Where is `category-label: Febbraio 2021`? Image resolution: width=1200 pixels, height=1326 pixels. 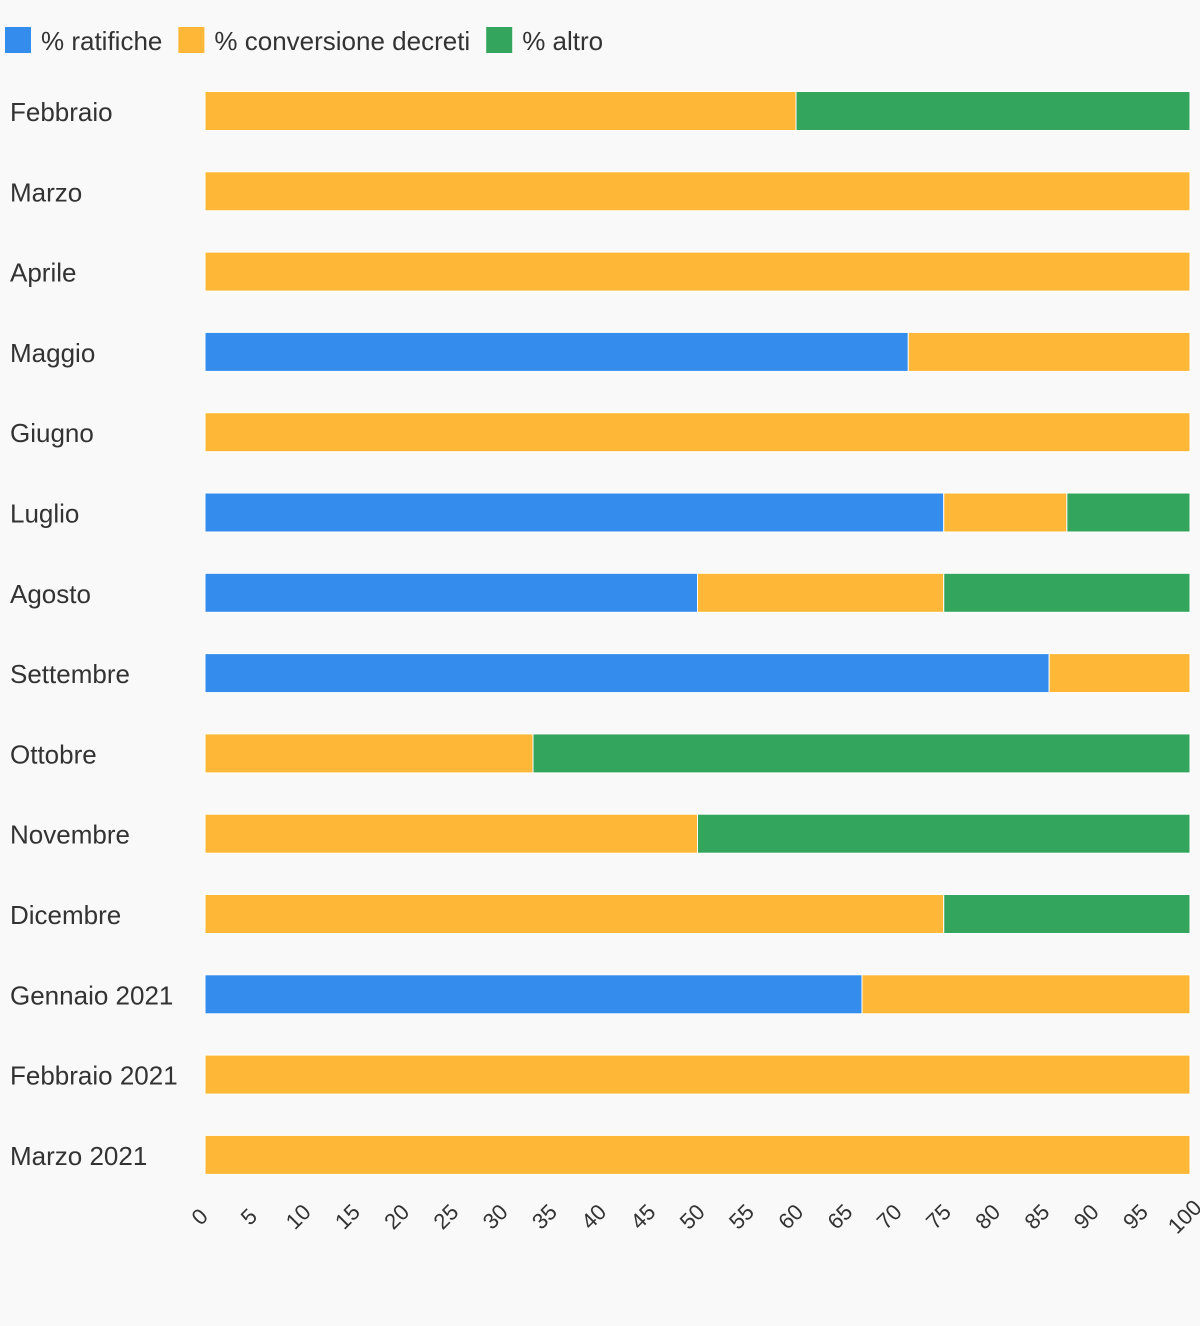
category-label: Febbraio 2021 is located at coordinates (94, 1076).